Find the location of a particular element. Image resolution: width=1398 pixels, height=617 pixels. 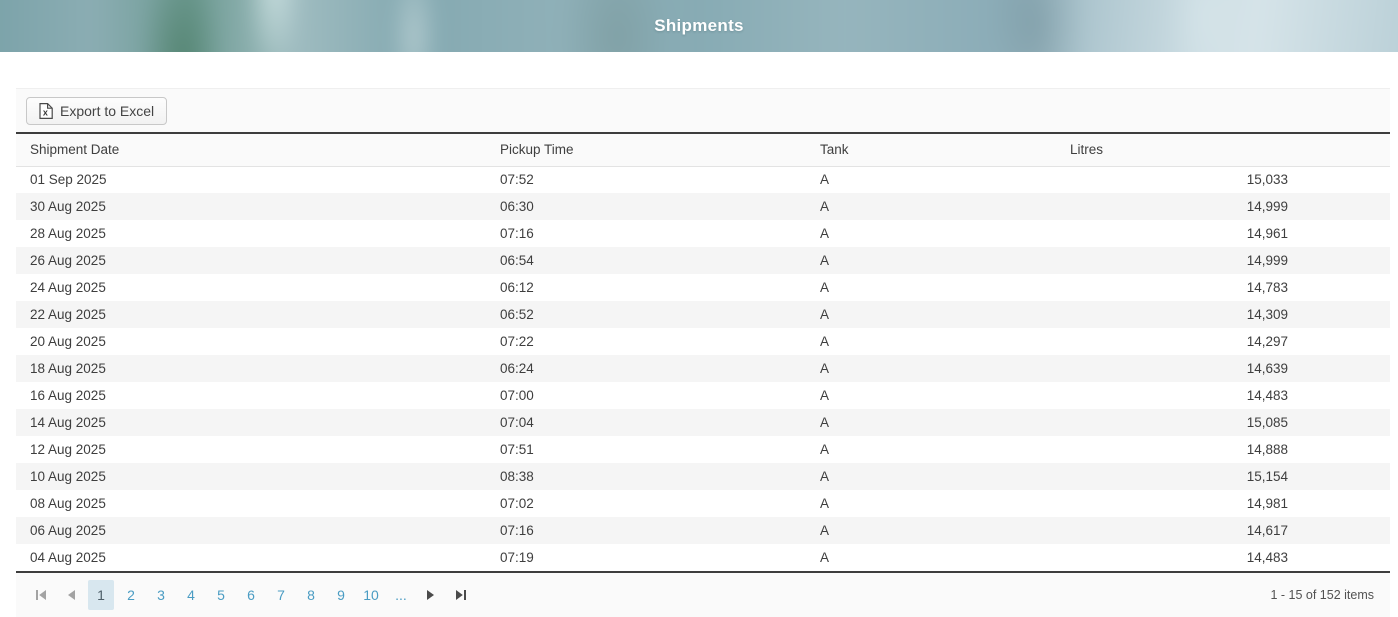

cell-litres: 14,617 is located at coordinates (1267, 530).